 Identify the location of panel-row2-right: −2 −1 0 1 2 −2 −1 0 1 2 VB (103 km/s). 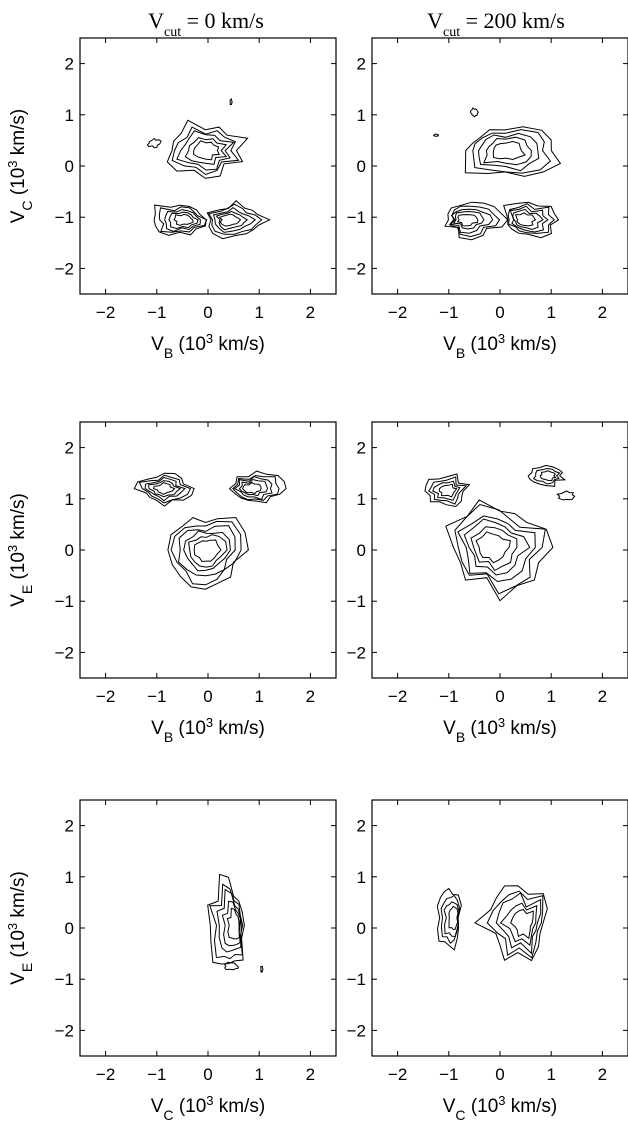
(487, 583).